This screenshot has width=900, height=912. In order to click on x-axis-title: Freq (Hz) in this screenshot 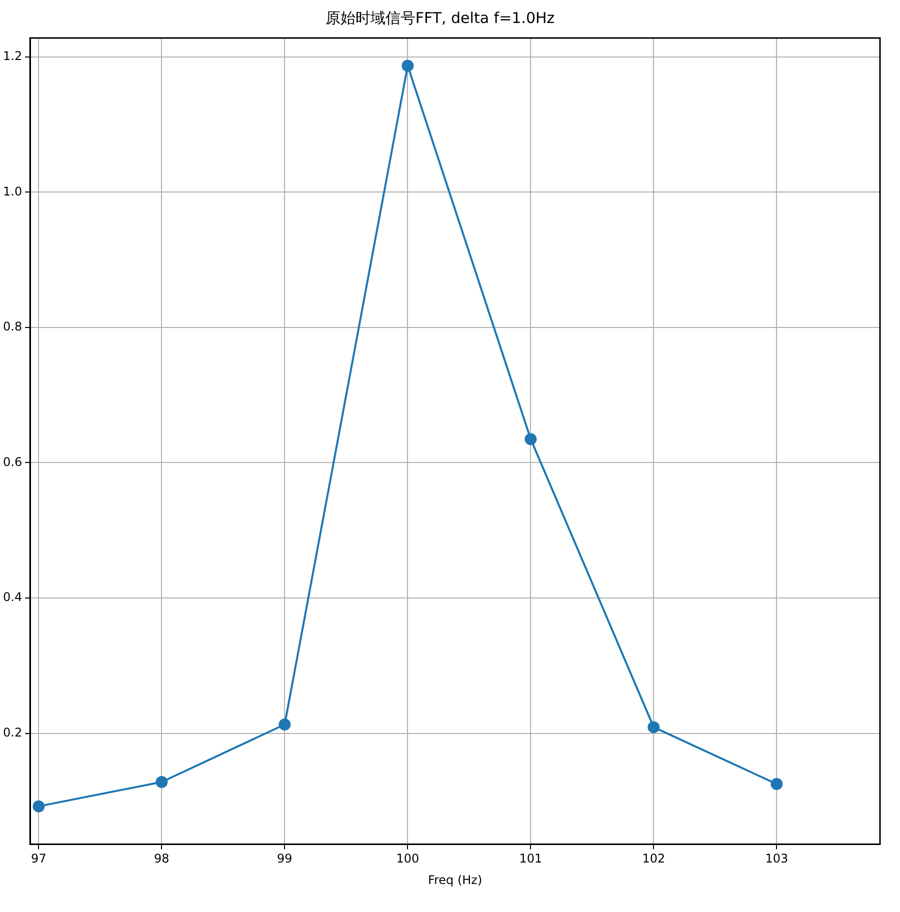, I will do `click(455, 879)`.